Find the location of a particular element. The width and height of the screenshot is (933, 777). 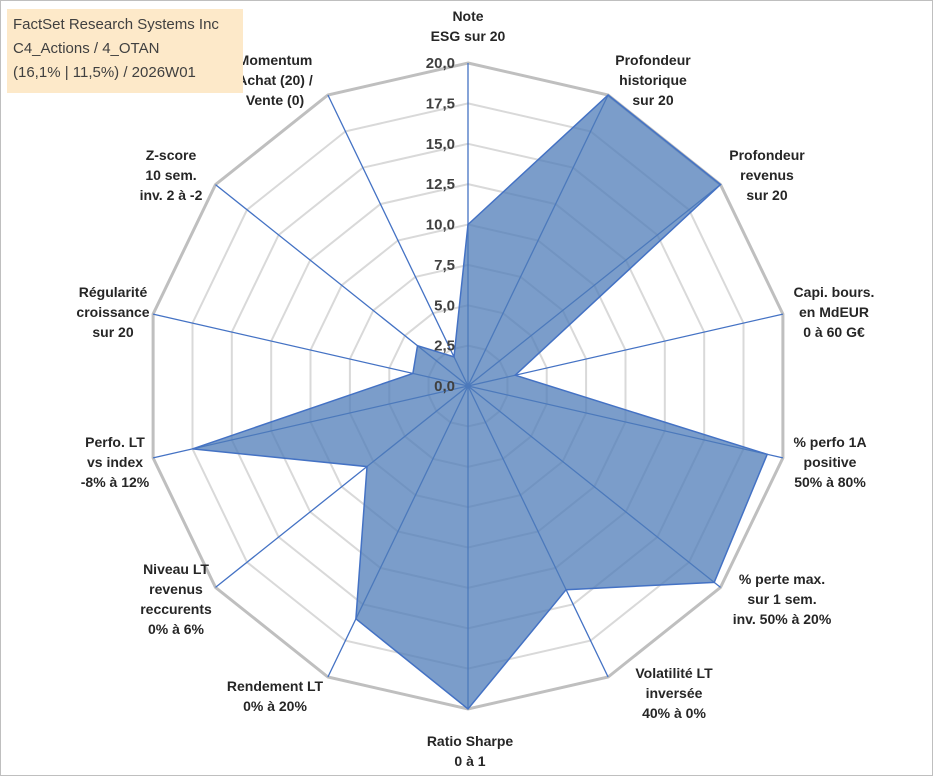

axis-label-line: -8% à 12% is located at coordinates (115, 482).